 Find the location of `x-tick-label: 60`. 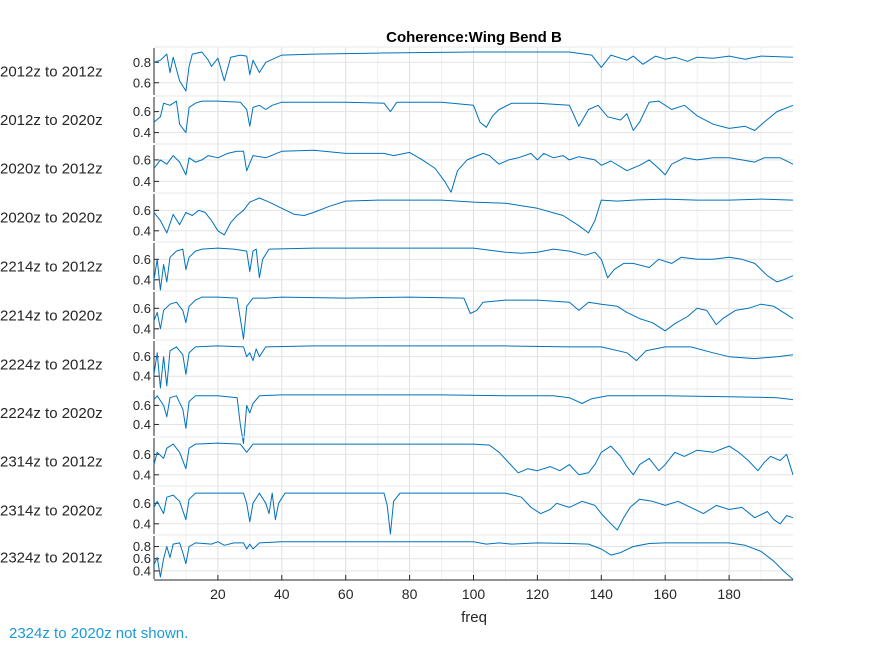

x-tick-label: 60 is located at coordinates (346, 594).